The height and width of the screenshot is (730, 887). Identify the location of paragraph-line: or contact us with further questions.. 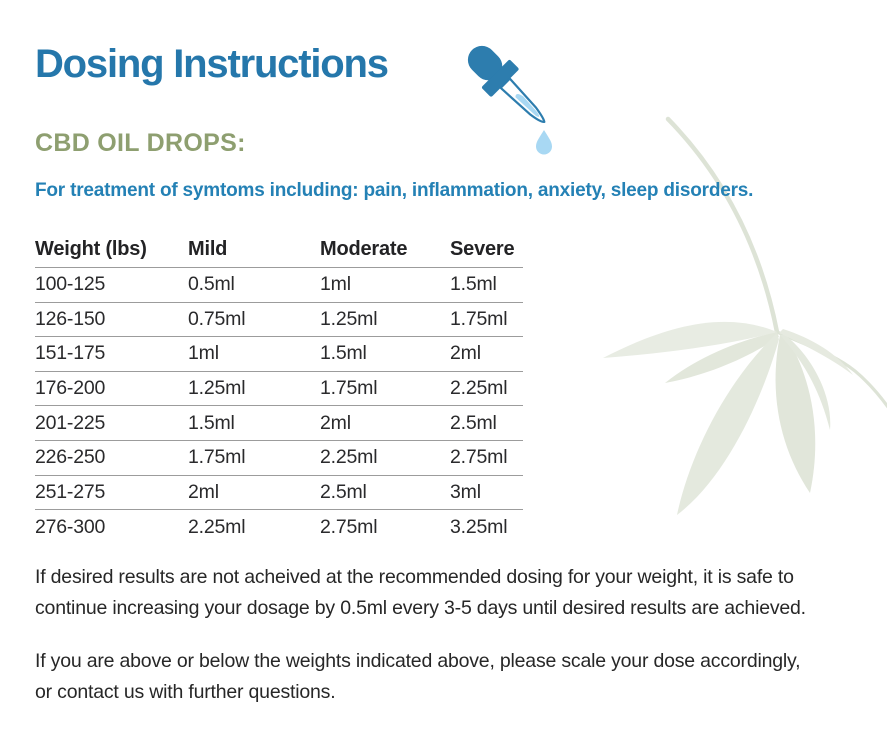
(185, 692).